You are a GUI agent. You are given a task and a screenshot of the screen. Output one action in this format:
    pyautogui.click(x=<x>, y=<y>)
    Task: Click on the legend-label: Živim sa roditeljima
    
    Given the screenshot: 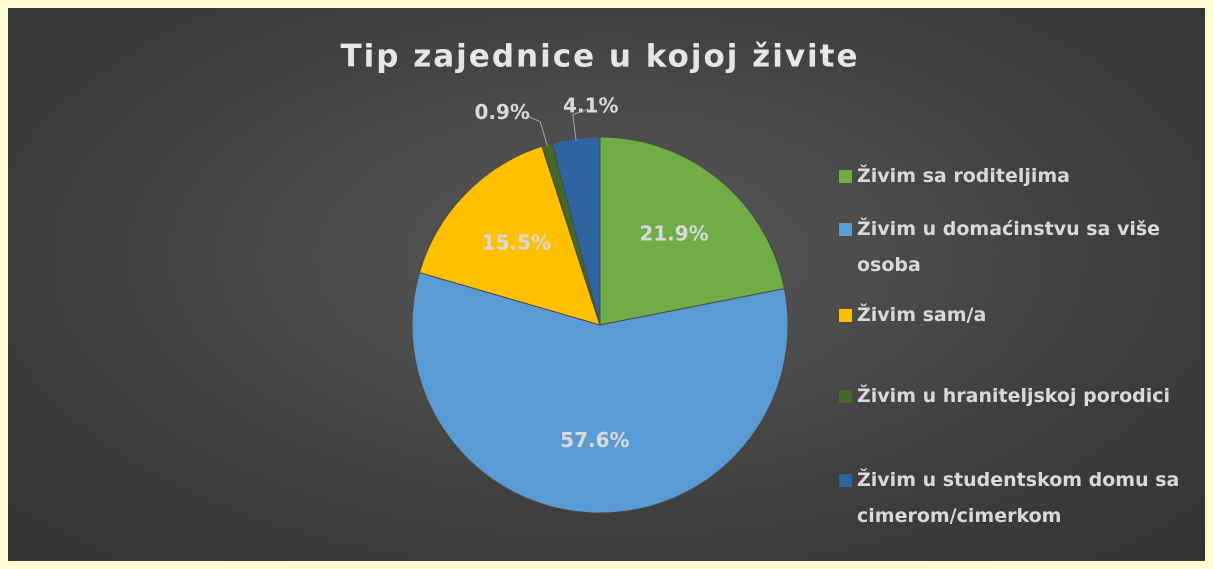 What is the action you would take?
    pyautogui.click(x=964, y=176)
    